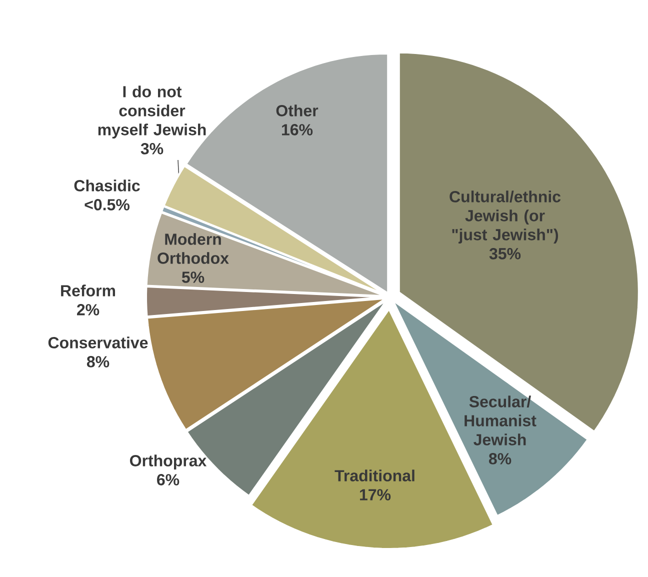 The width and height of the screenshot is (648, 577). What do you see at coordinates (152, 112) in the screenshot?
I see `slice-label: I do not consider myself Jewish` at bounding box center [152, 112].